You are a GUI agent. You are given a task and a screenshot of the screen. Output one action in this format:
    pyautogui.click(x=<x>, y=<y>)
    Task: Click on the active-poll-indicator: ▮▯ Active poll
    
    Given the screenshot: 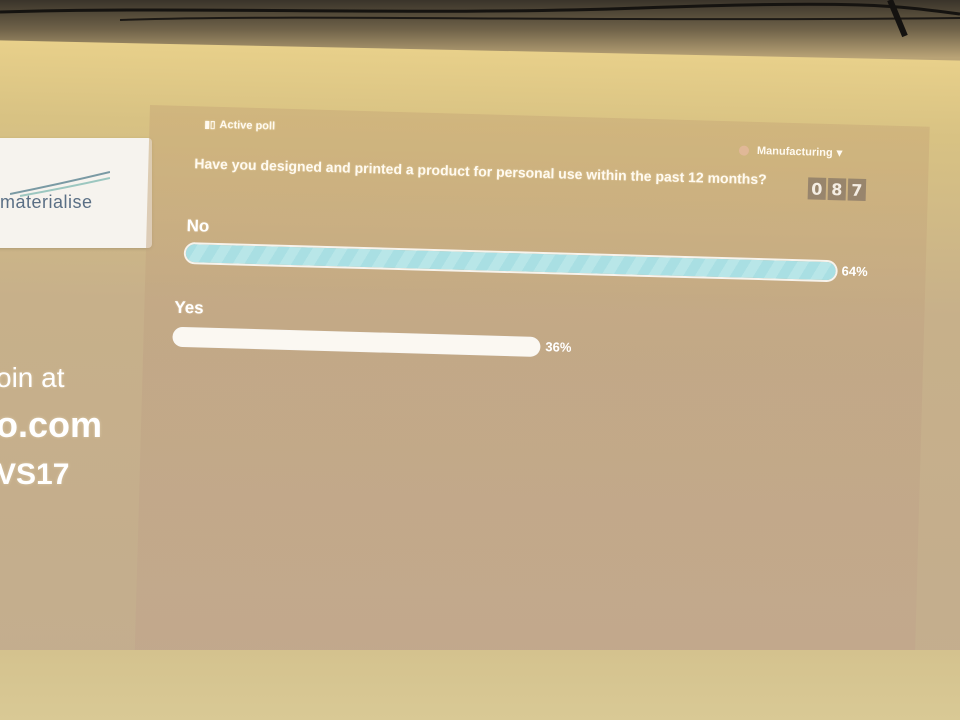 What is the action you would take?
    pyautogui.click(x=239, y=126)
    